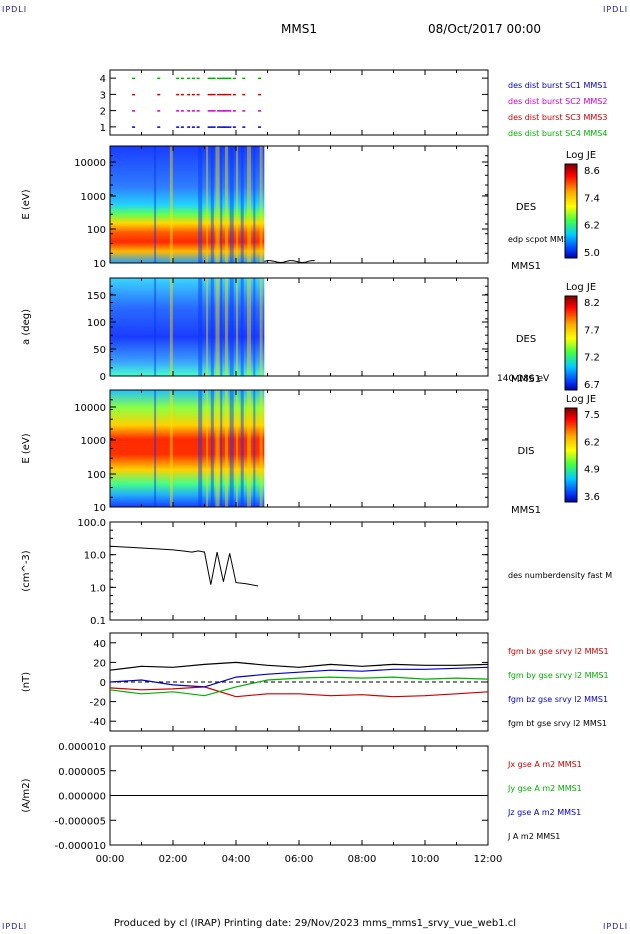  Describe the element at coordinates (99, 644) in the screenshot. I see `bfield-ytick-label: 40` at that location.